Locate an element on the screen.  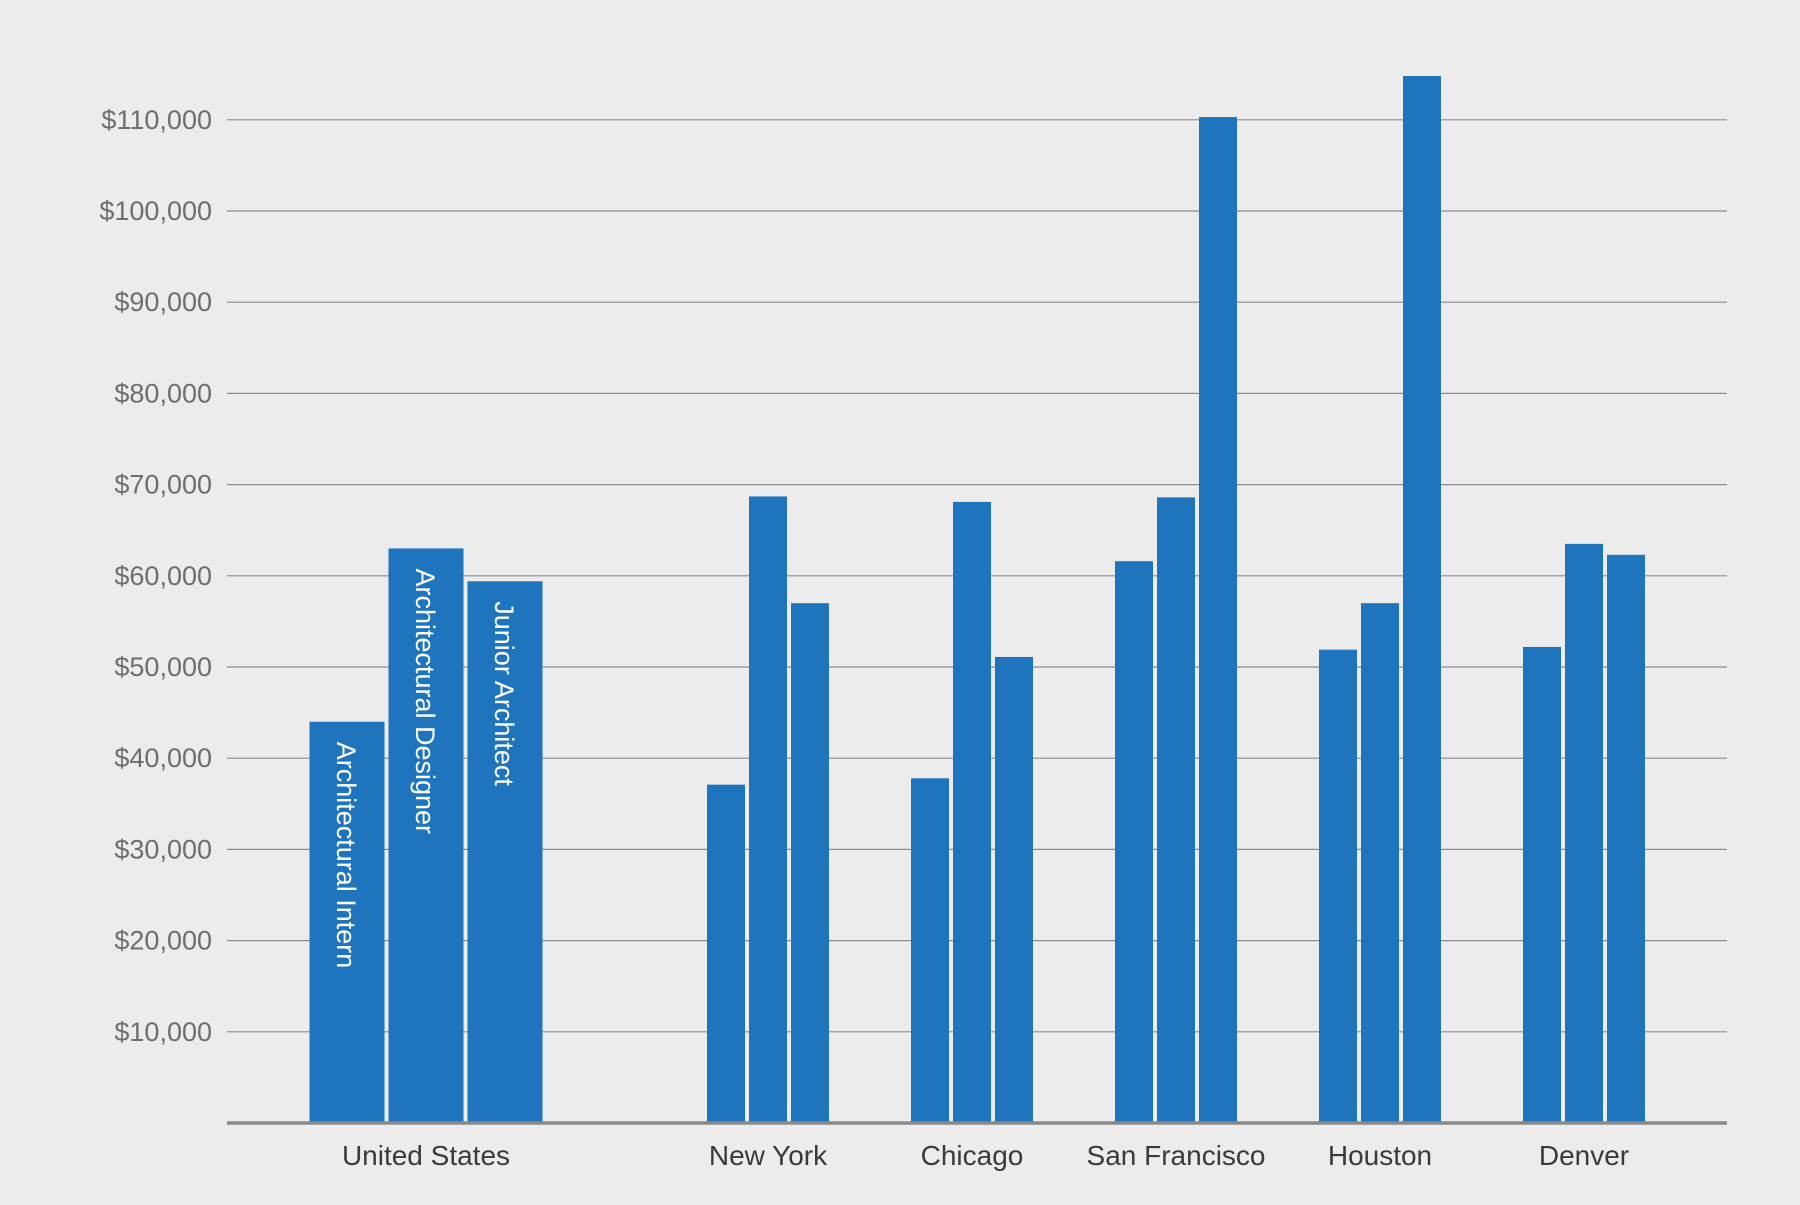
y-tick-label: $20,000 is located at coordinates (163, 941).